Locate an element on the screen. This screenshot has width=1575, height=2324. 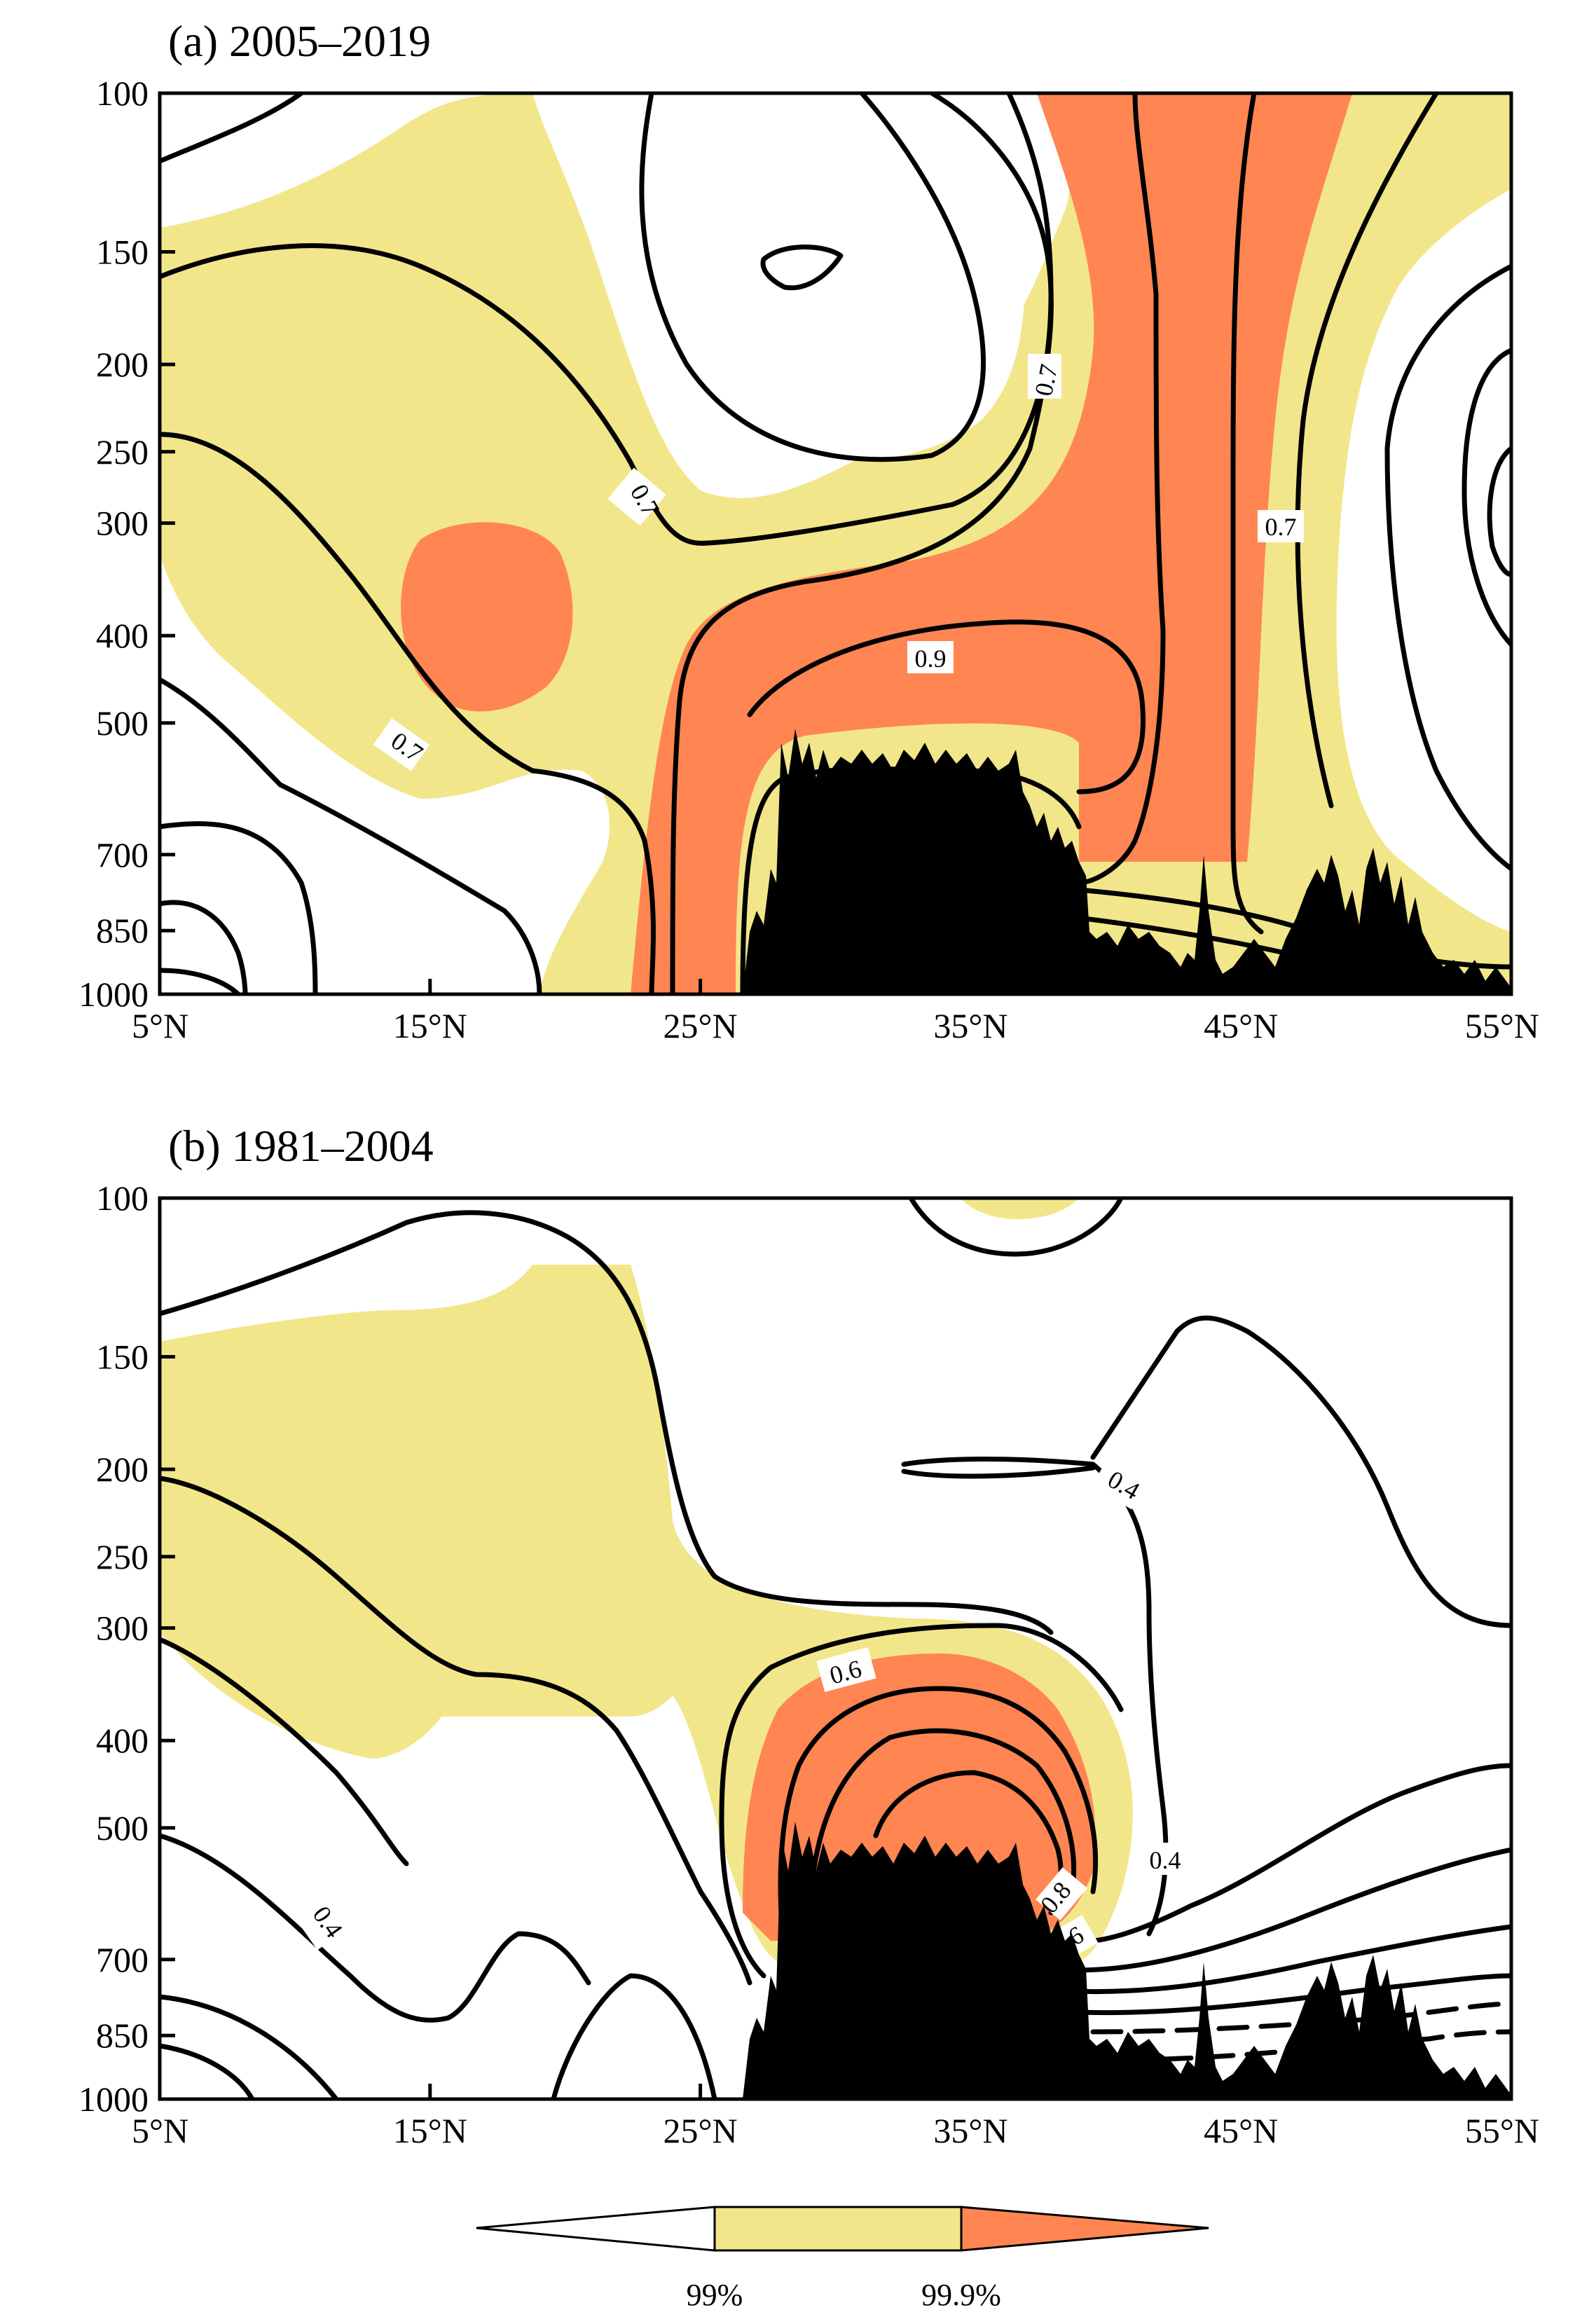
colorbar-label-999: 99.9% is located at coordinates (961, 2295).